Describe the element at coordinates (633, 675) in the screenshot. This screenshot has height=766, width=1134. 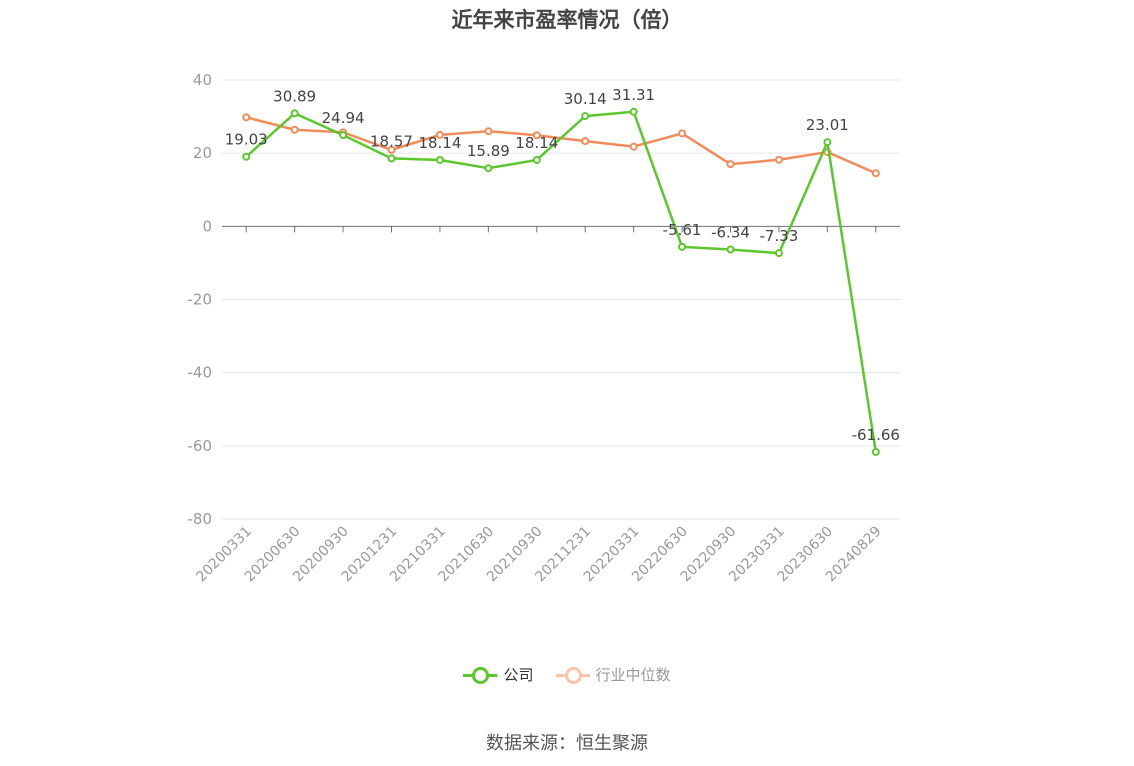
I see `legend-label-industry-median: 行业中位数` at that location.